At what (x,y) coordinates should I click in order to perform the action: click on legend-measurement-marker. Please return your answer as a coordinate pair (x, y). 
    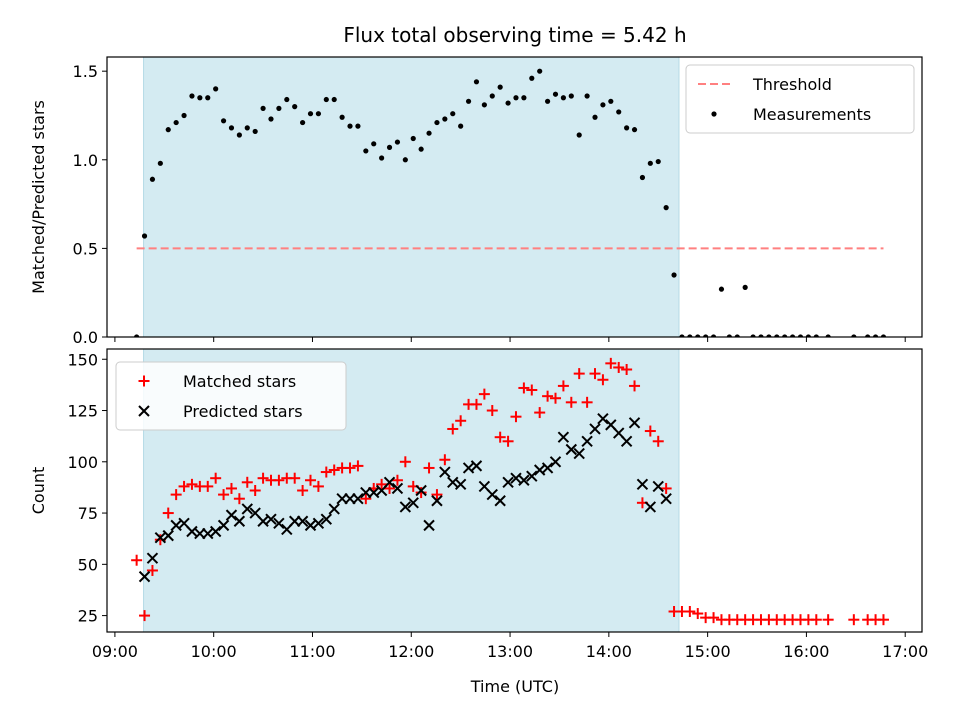
    Looking at the image, I should click on (714, 114).